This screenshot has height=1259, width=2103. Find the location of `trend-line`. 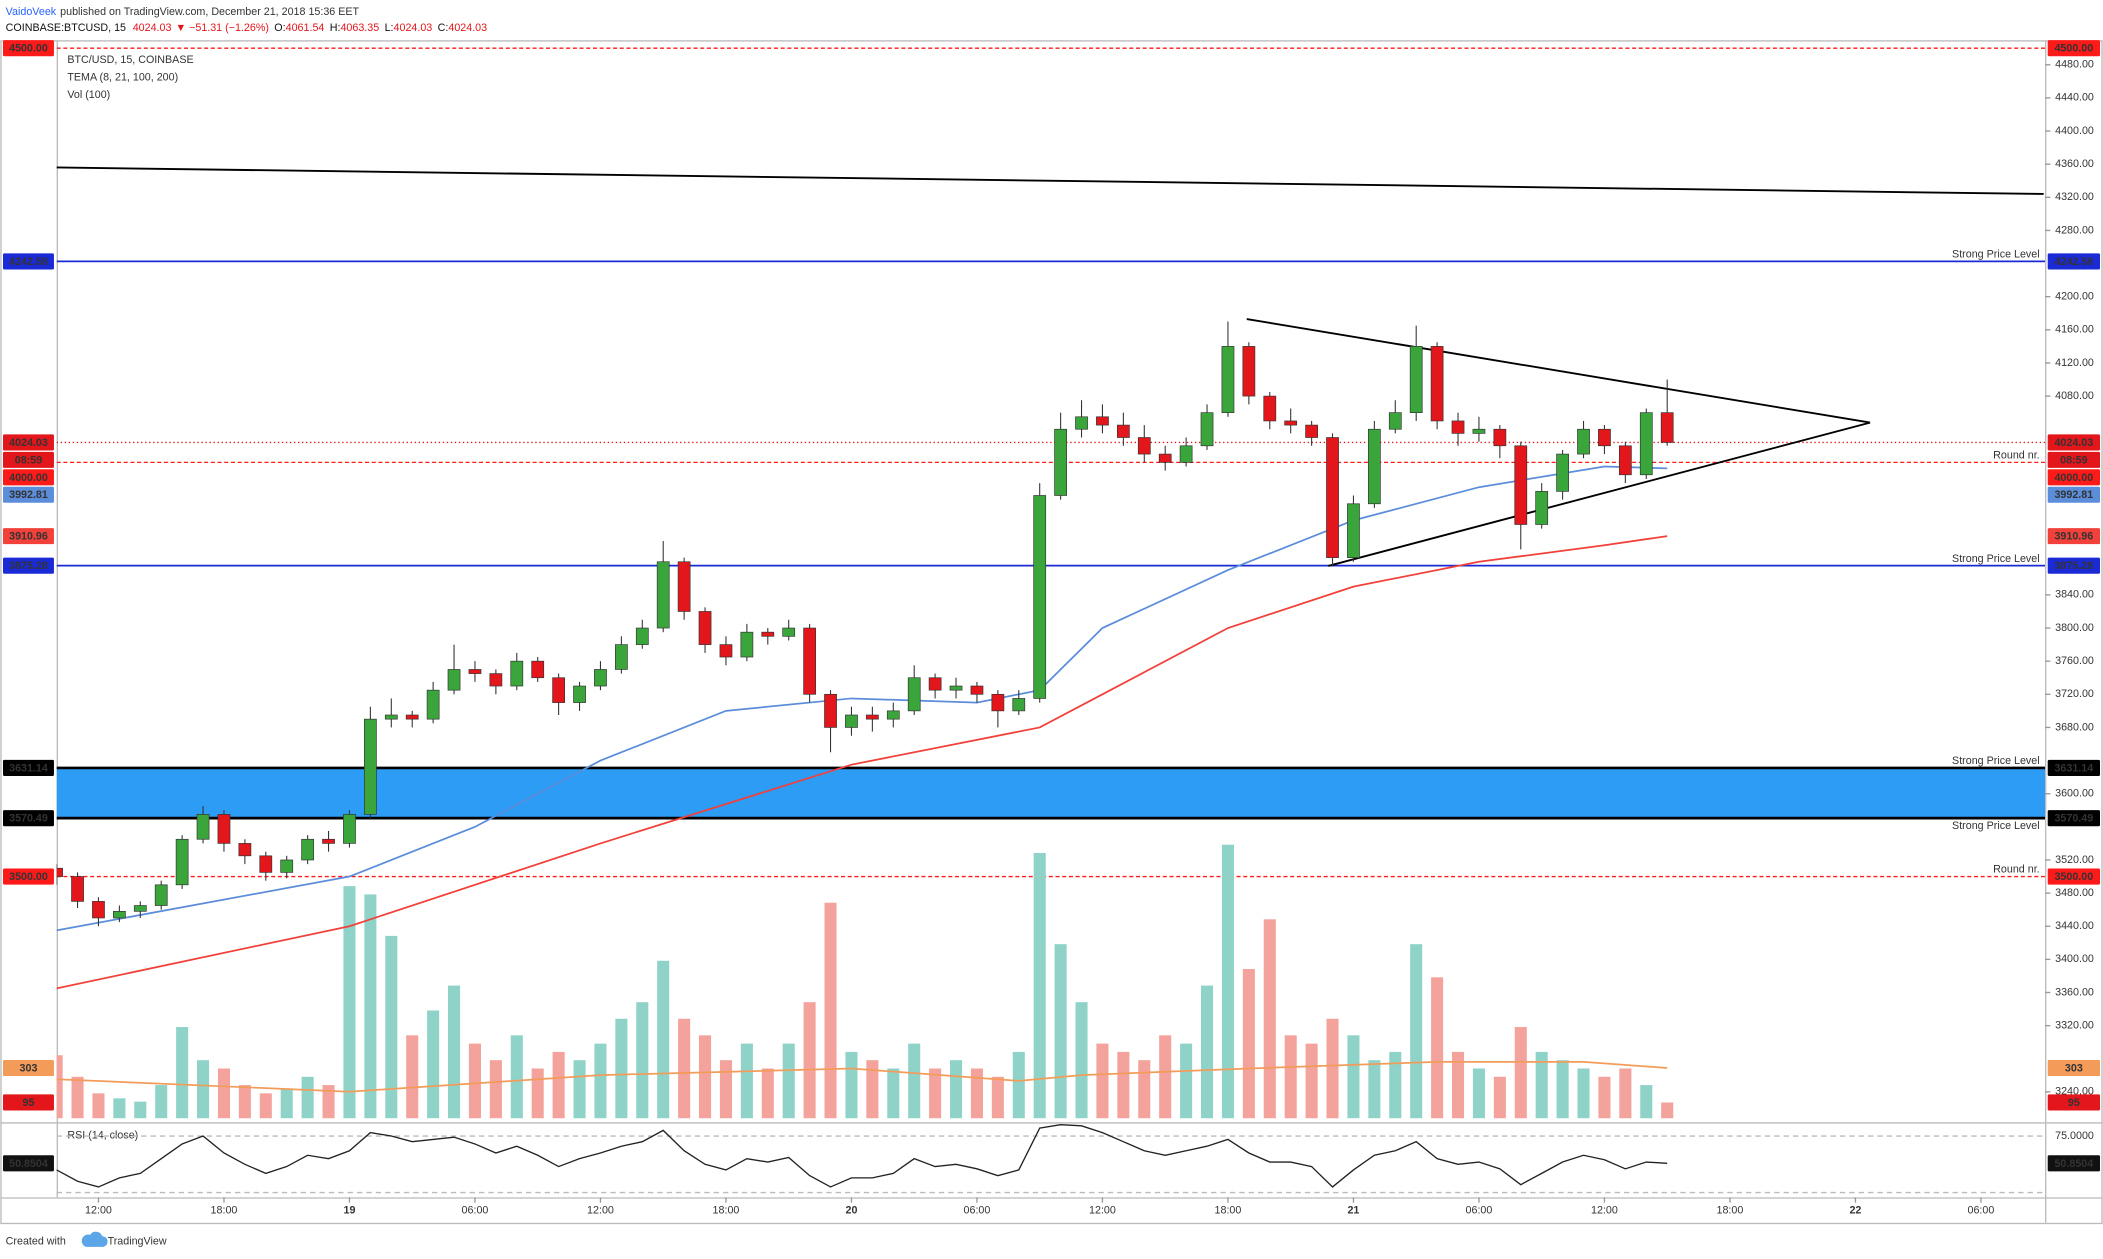

trend-line is located at coordinates (1599, 494).